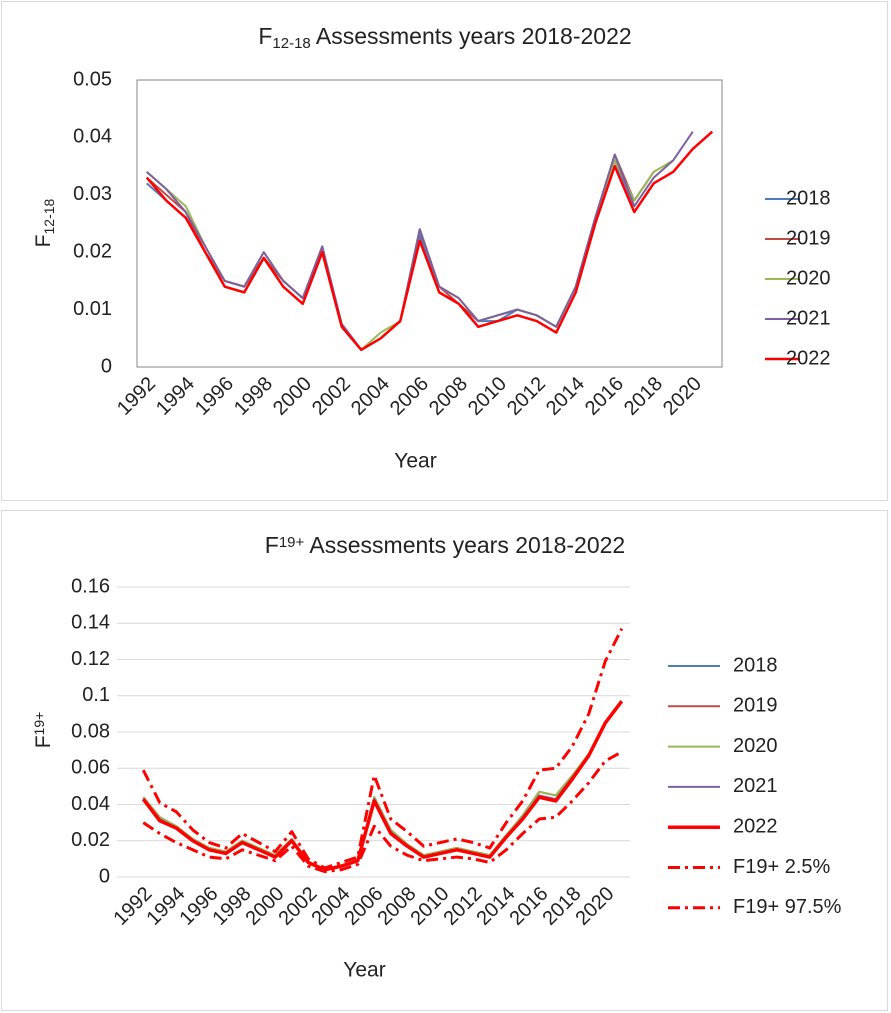 This screenshot has height=1013, width=891. What do you see at coordinates (787, 907) in the screenshot?
I see `legend-label: F19+ 97.5%` at bounding box center [787, 907].